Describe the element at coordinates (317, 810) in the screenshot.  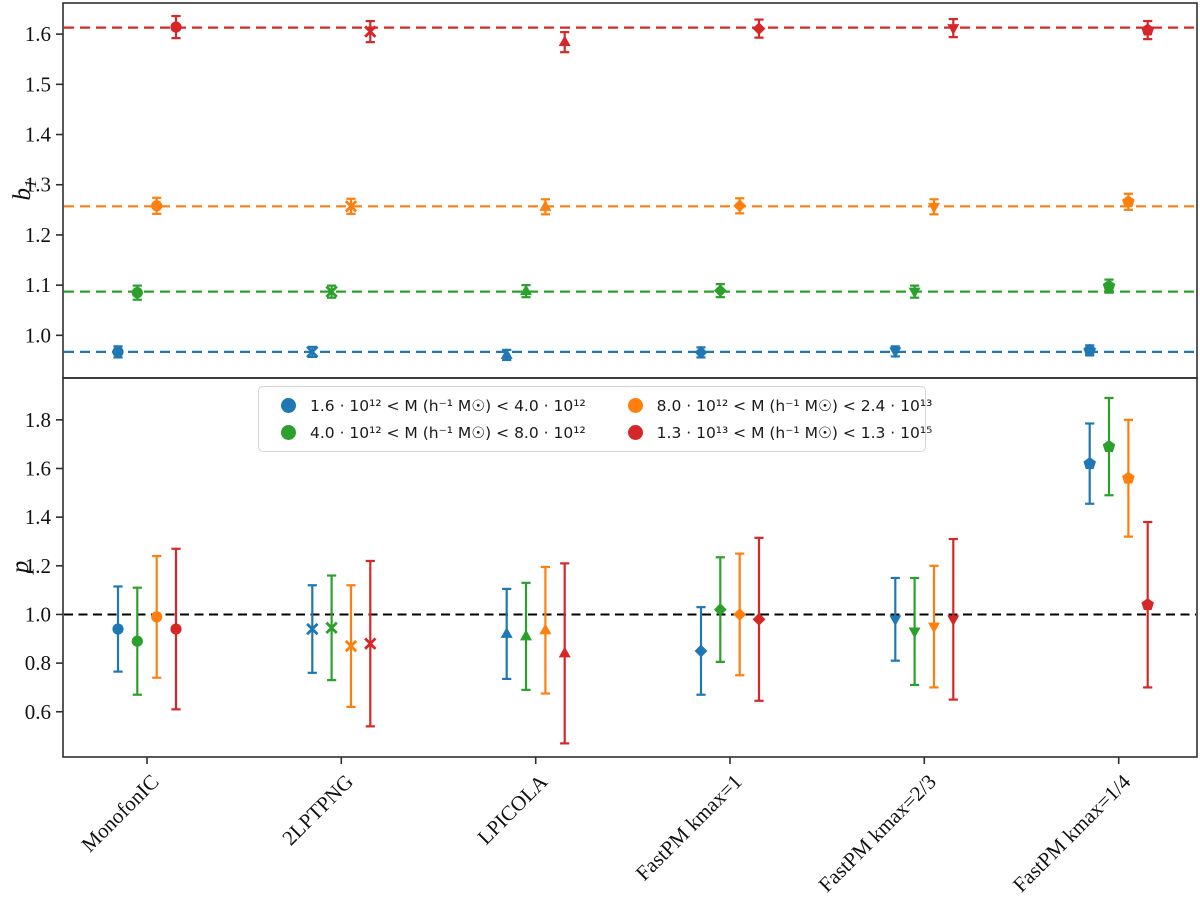
I see `x-tick-label: 2LPTPNG` at that location.